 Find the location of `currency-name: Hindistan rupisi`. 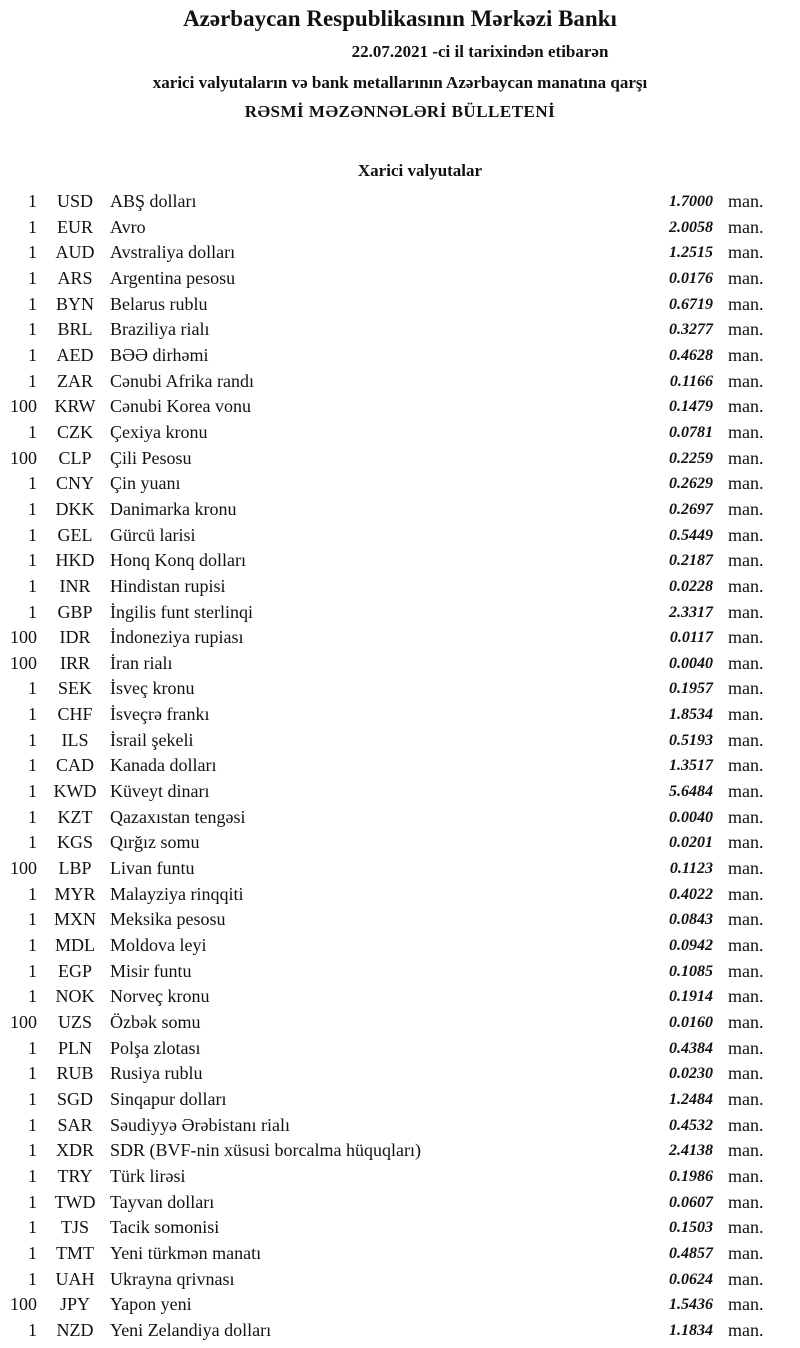

currency-name: Hindistan rupisi is located at coordinates (168, 585).